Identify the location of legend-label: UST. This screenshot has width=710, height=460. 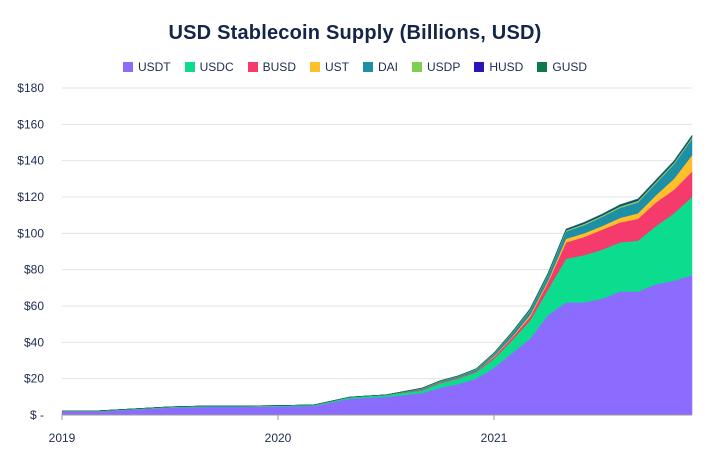
(336, 67).